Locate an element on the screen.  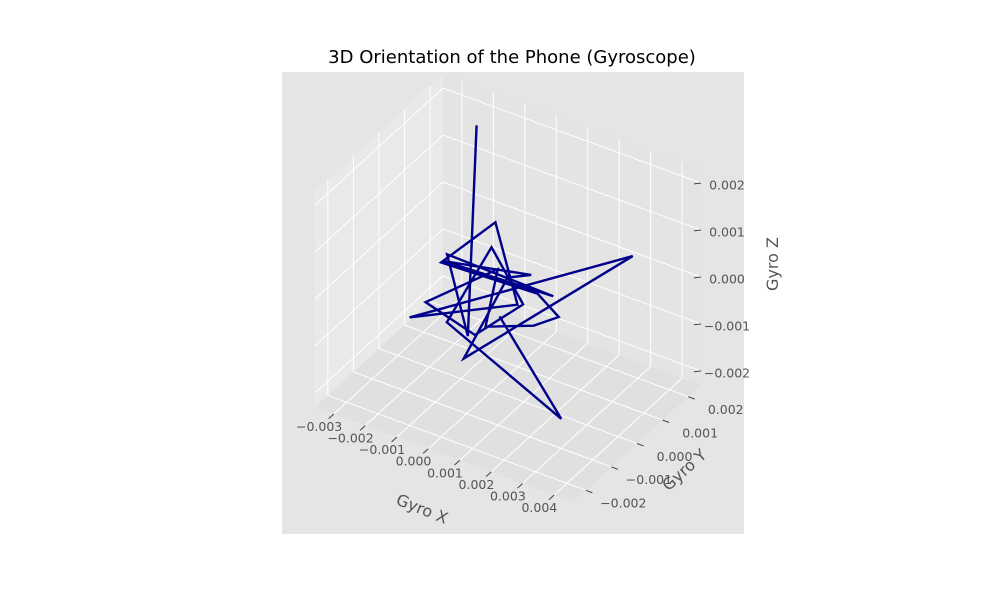
chart-title: 3D Orientation of the Phone (Gyroscope) is located at coordinates (512, 57).